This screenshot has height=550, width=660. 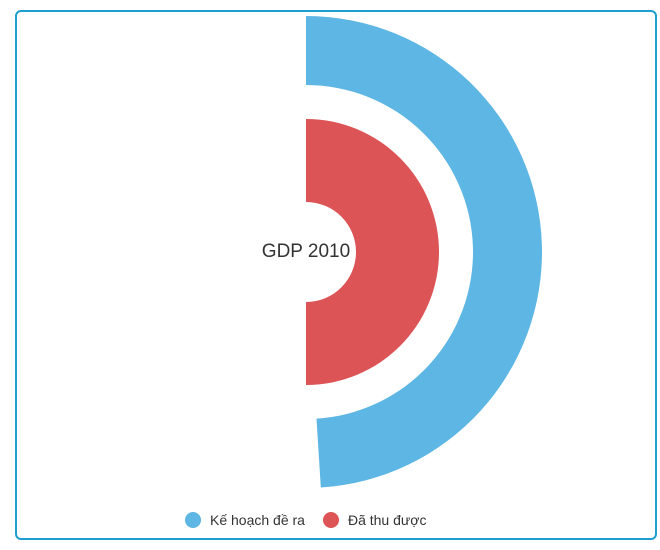 I want to click on legend-item-plan: Kế hoạch đề ra, so click(x=245, y=520).